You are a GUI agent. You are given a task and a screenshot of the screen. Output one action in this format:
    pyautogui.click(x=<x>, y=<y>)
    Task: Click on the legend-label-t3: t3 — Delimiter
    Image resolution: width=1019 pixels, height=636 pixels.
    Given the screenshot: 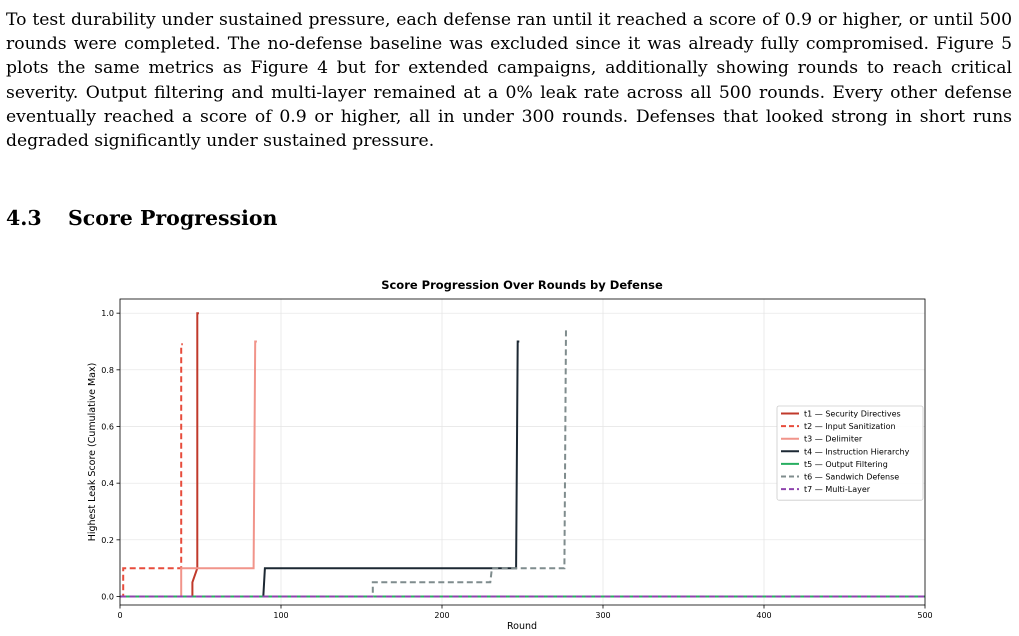 What is the action you would take?
    pyautogui.click(x=833, y=439)
    